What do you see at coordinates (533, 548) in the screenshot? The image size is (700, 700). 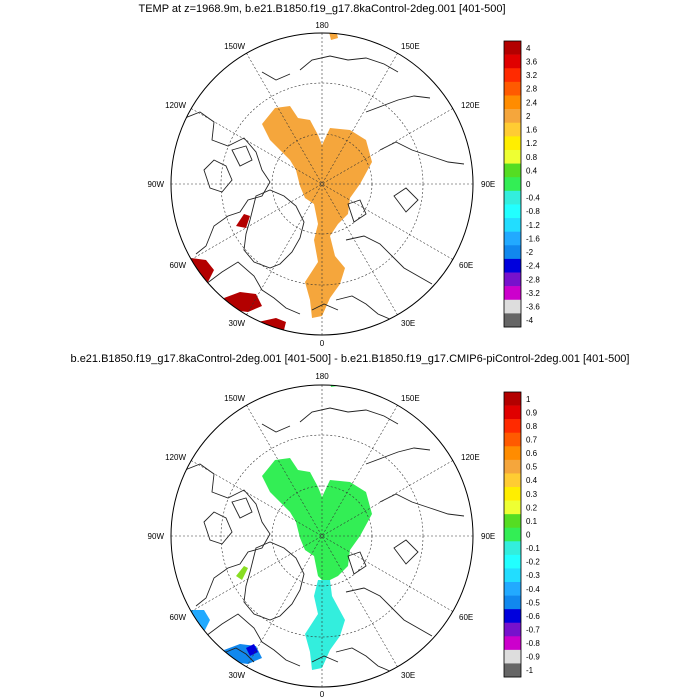 I see `colorbar-label: -0.1` at bounding box center [533, 548].